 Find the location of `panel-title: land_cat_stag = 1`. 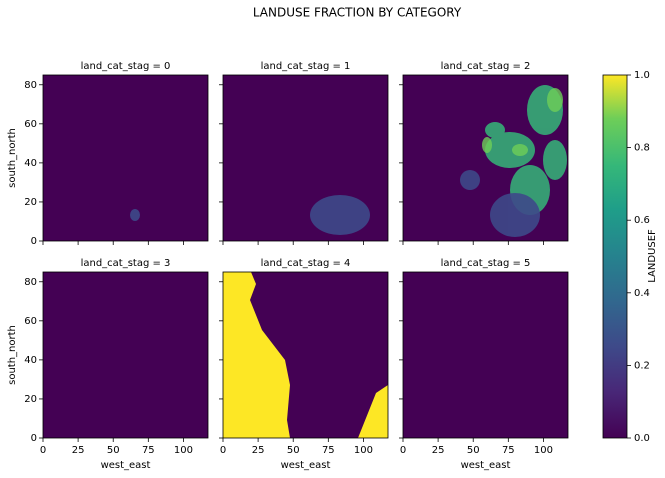

panel-title: land_cat_stag = 1 is located at coordinates (306, 66).